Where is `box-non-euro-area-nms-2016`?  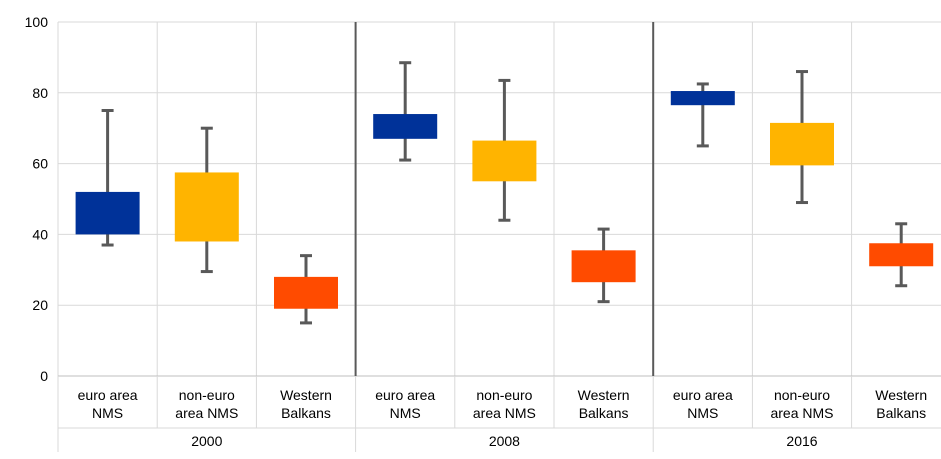
box-non-euro-area-nms-2016 is located at coordinates (802, 144).